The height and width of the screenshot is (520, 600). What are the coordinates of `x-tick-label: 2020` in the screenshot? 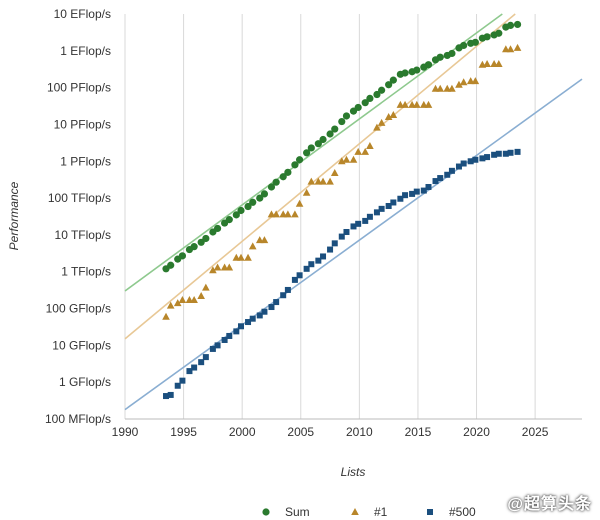 It's located at (476, 432).